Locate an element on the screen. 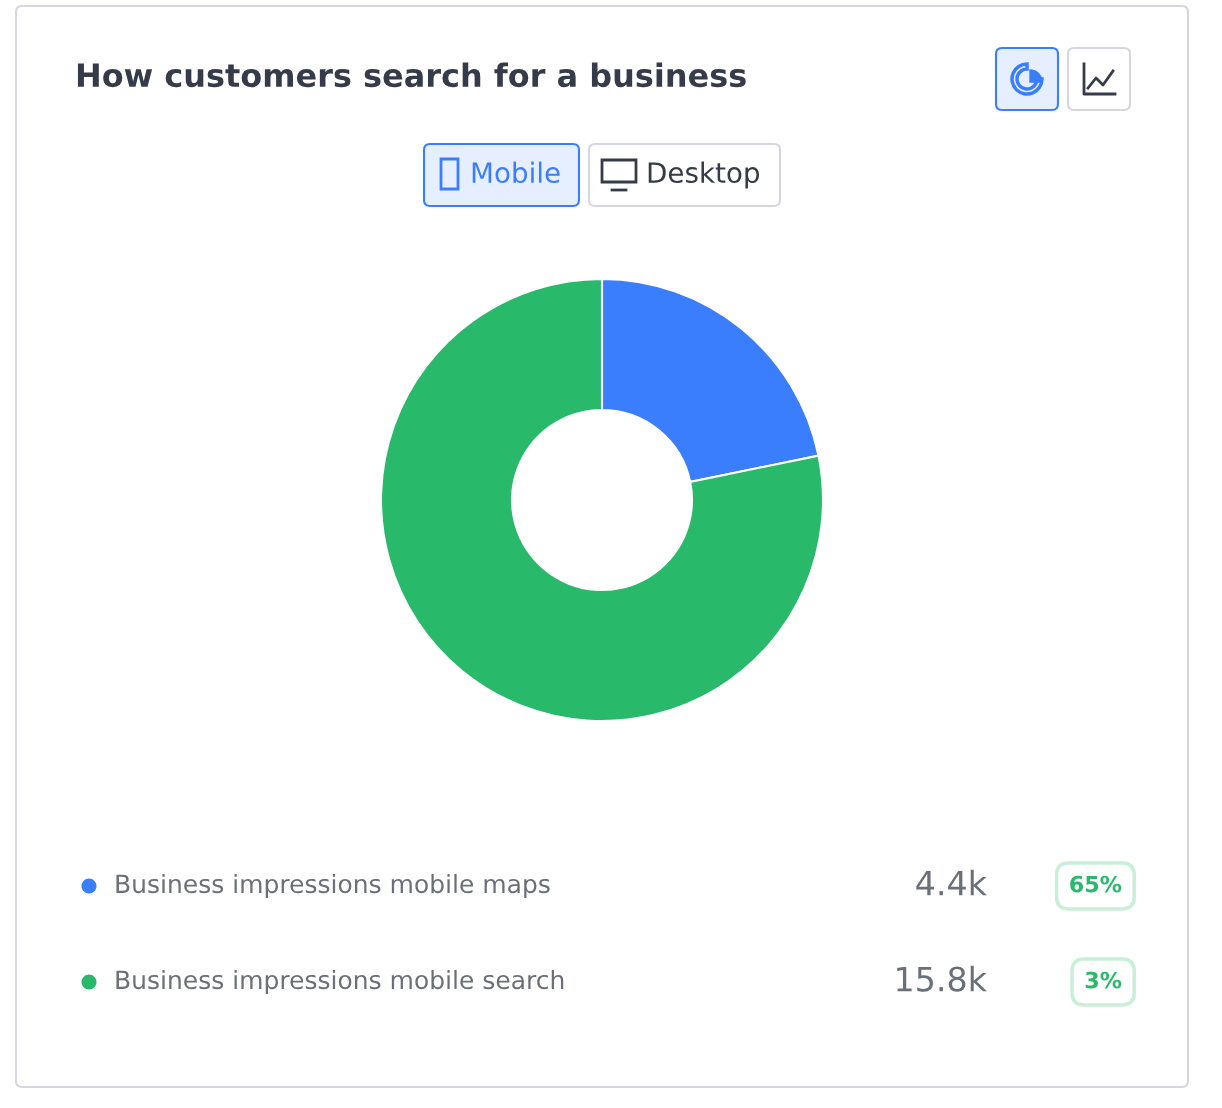 Image resolution: width=1222 pixels, height=1108 pixels. text: 3% is located at coordinates (1103, 980).